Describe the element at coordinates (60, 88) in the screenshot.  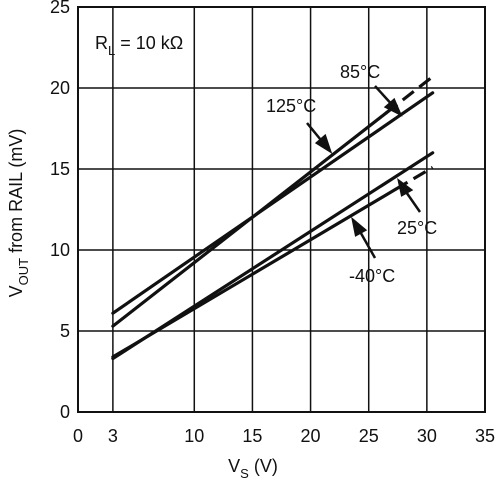
I see `y-tick-label: 20` at that location.